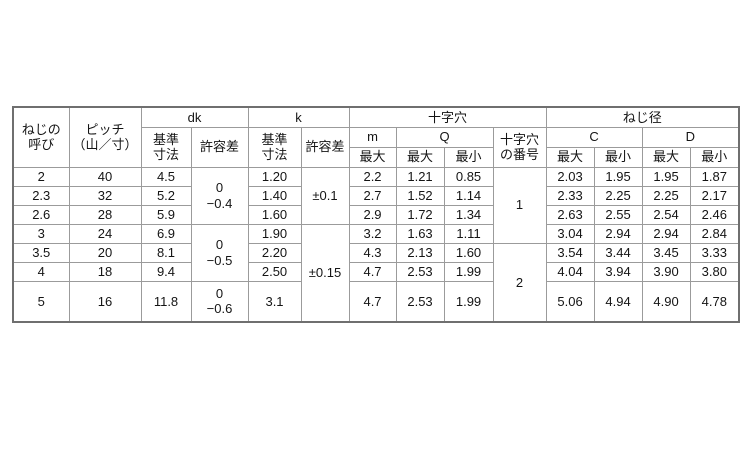  I want to click on header-c-min: 最小, so click(618, 157).